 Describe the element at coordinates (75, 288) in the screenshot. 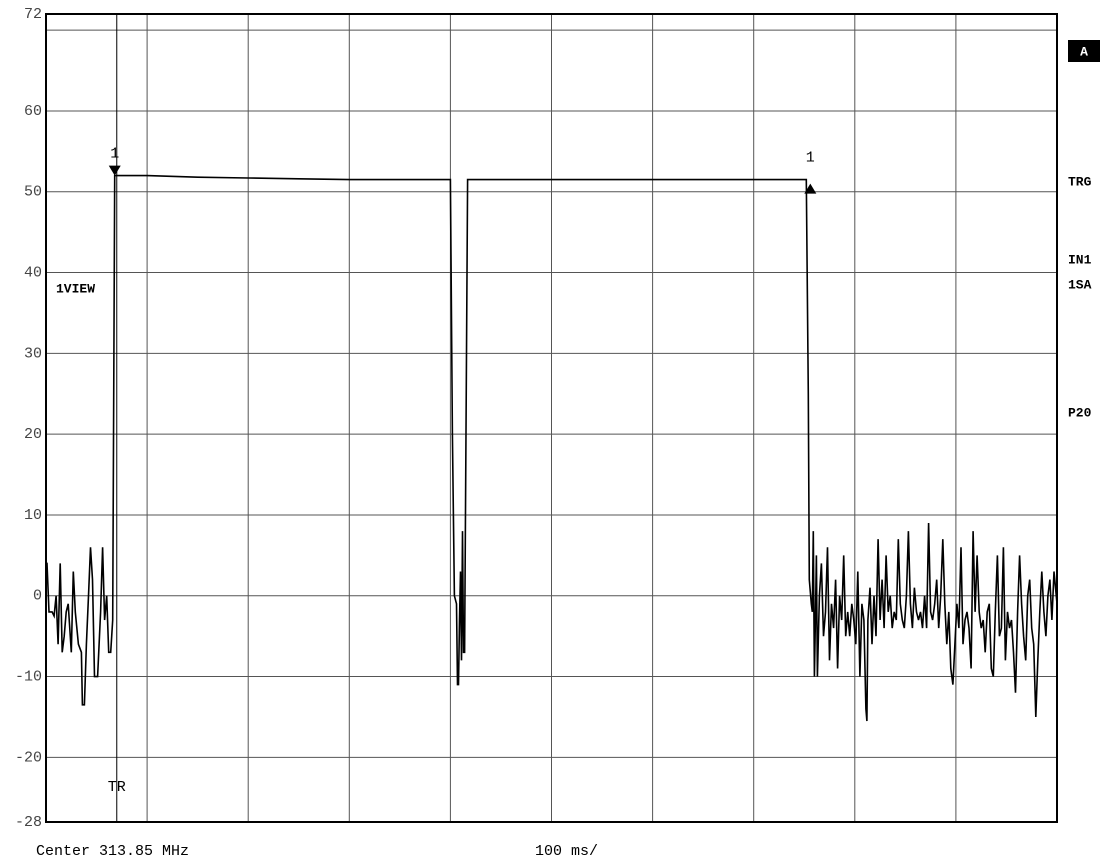

I see `trace-label: 1VIEW` at that location.